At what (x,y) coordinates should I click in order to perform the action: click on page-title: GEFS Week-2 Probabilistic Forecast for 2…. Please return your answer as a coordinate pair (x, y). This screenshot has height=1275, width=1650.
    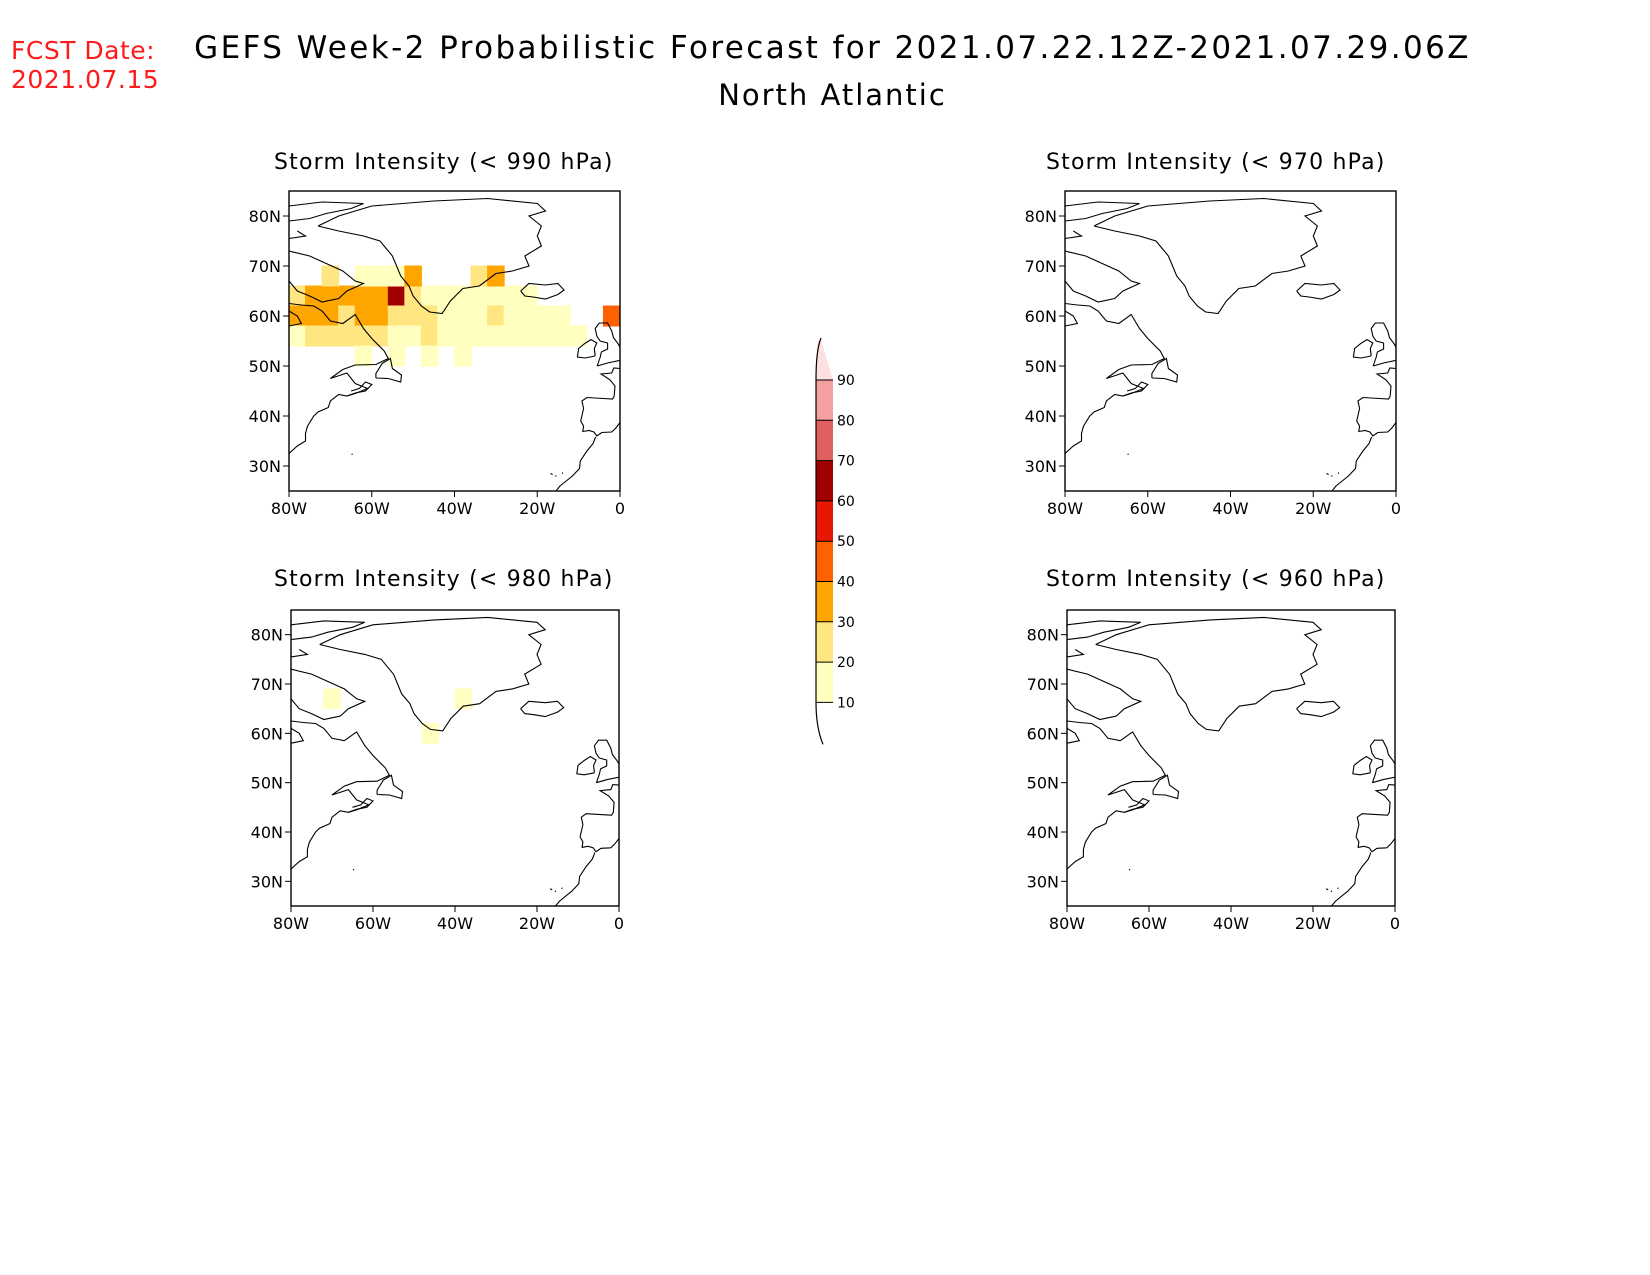
    Looking at the image, I should click on (832, 48).